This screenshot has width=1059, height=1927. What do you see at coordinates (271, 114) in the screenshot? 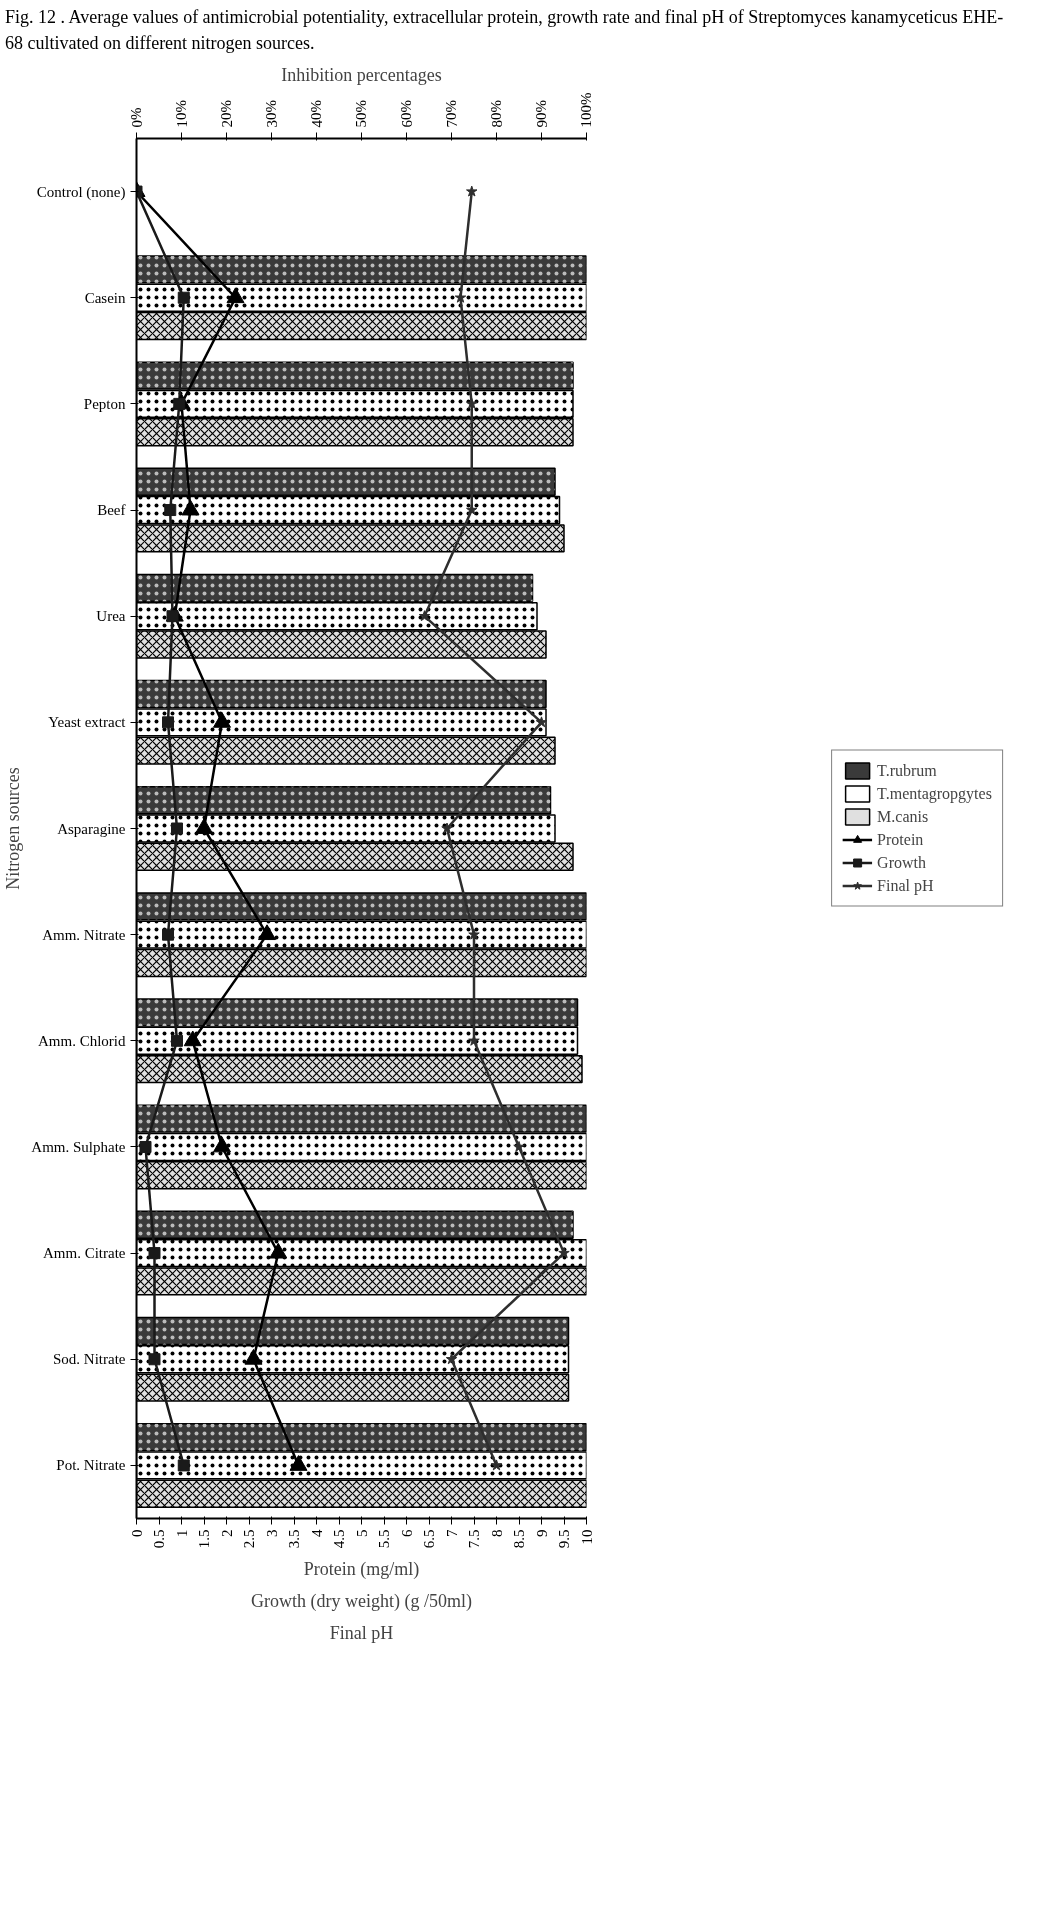
I see `x2-tick-label: 30%` at bounding box center [271, 114].